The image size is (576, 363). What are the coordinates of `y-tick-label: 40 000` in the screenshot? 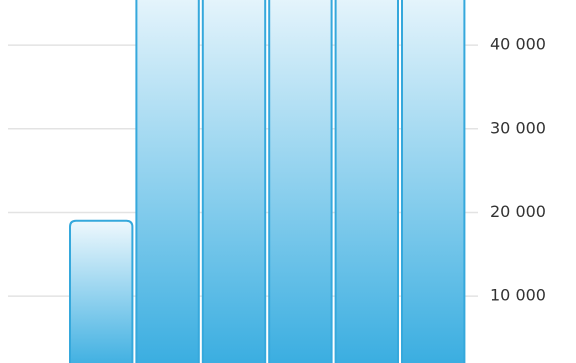 It's located at (518, 44).